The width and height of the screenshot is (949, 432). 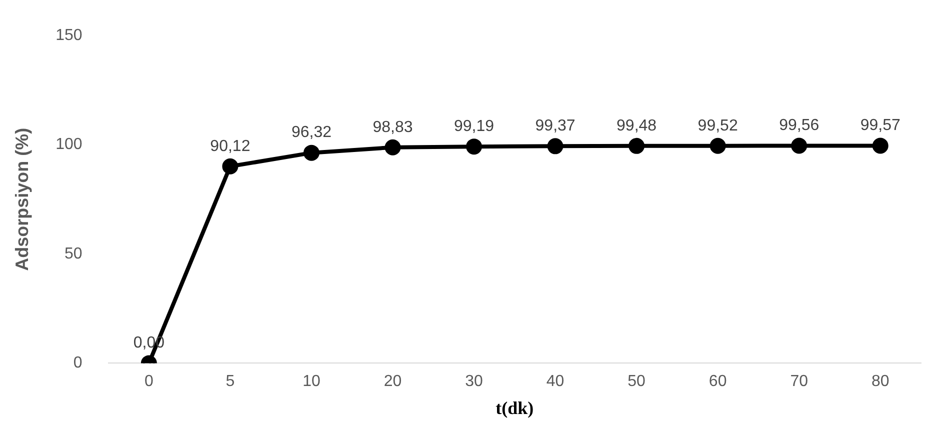 What do you see at coordinates (637, 381) in the screenshot?
I see `x-tick-label: 50` at bounding box center [637, 381].